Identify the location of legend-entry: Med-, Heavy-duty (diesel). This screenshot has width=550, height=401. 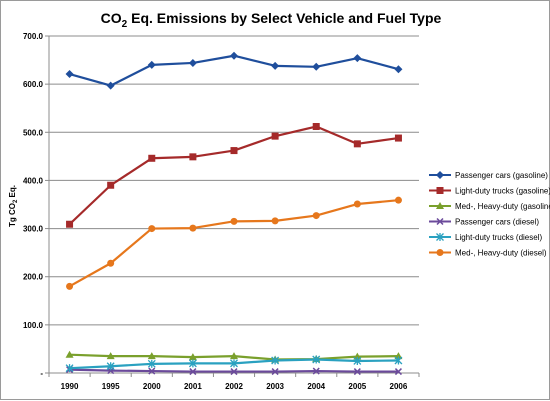
(488, 253).